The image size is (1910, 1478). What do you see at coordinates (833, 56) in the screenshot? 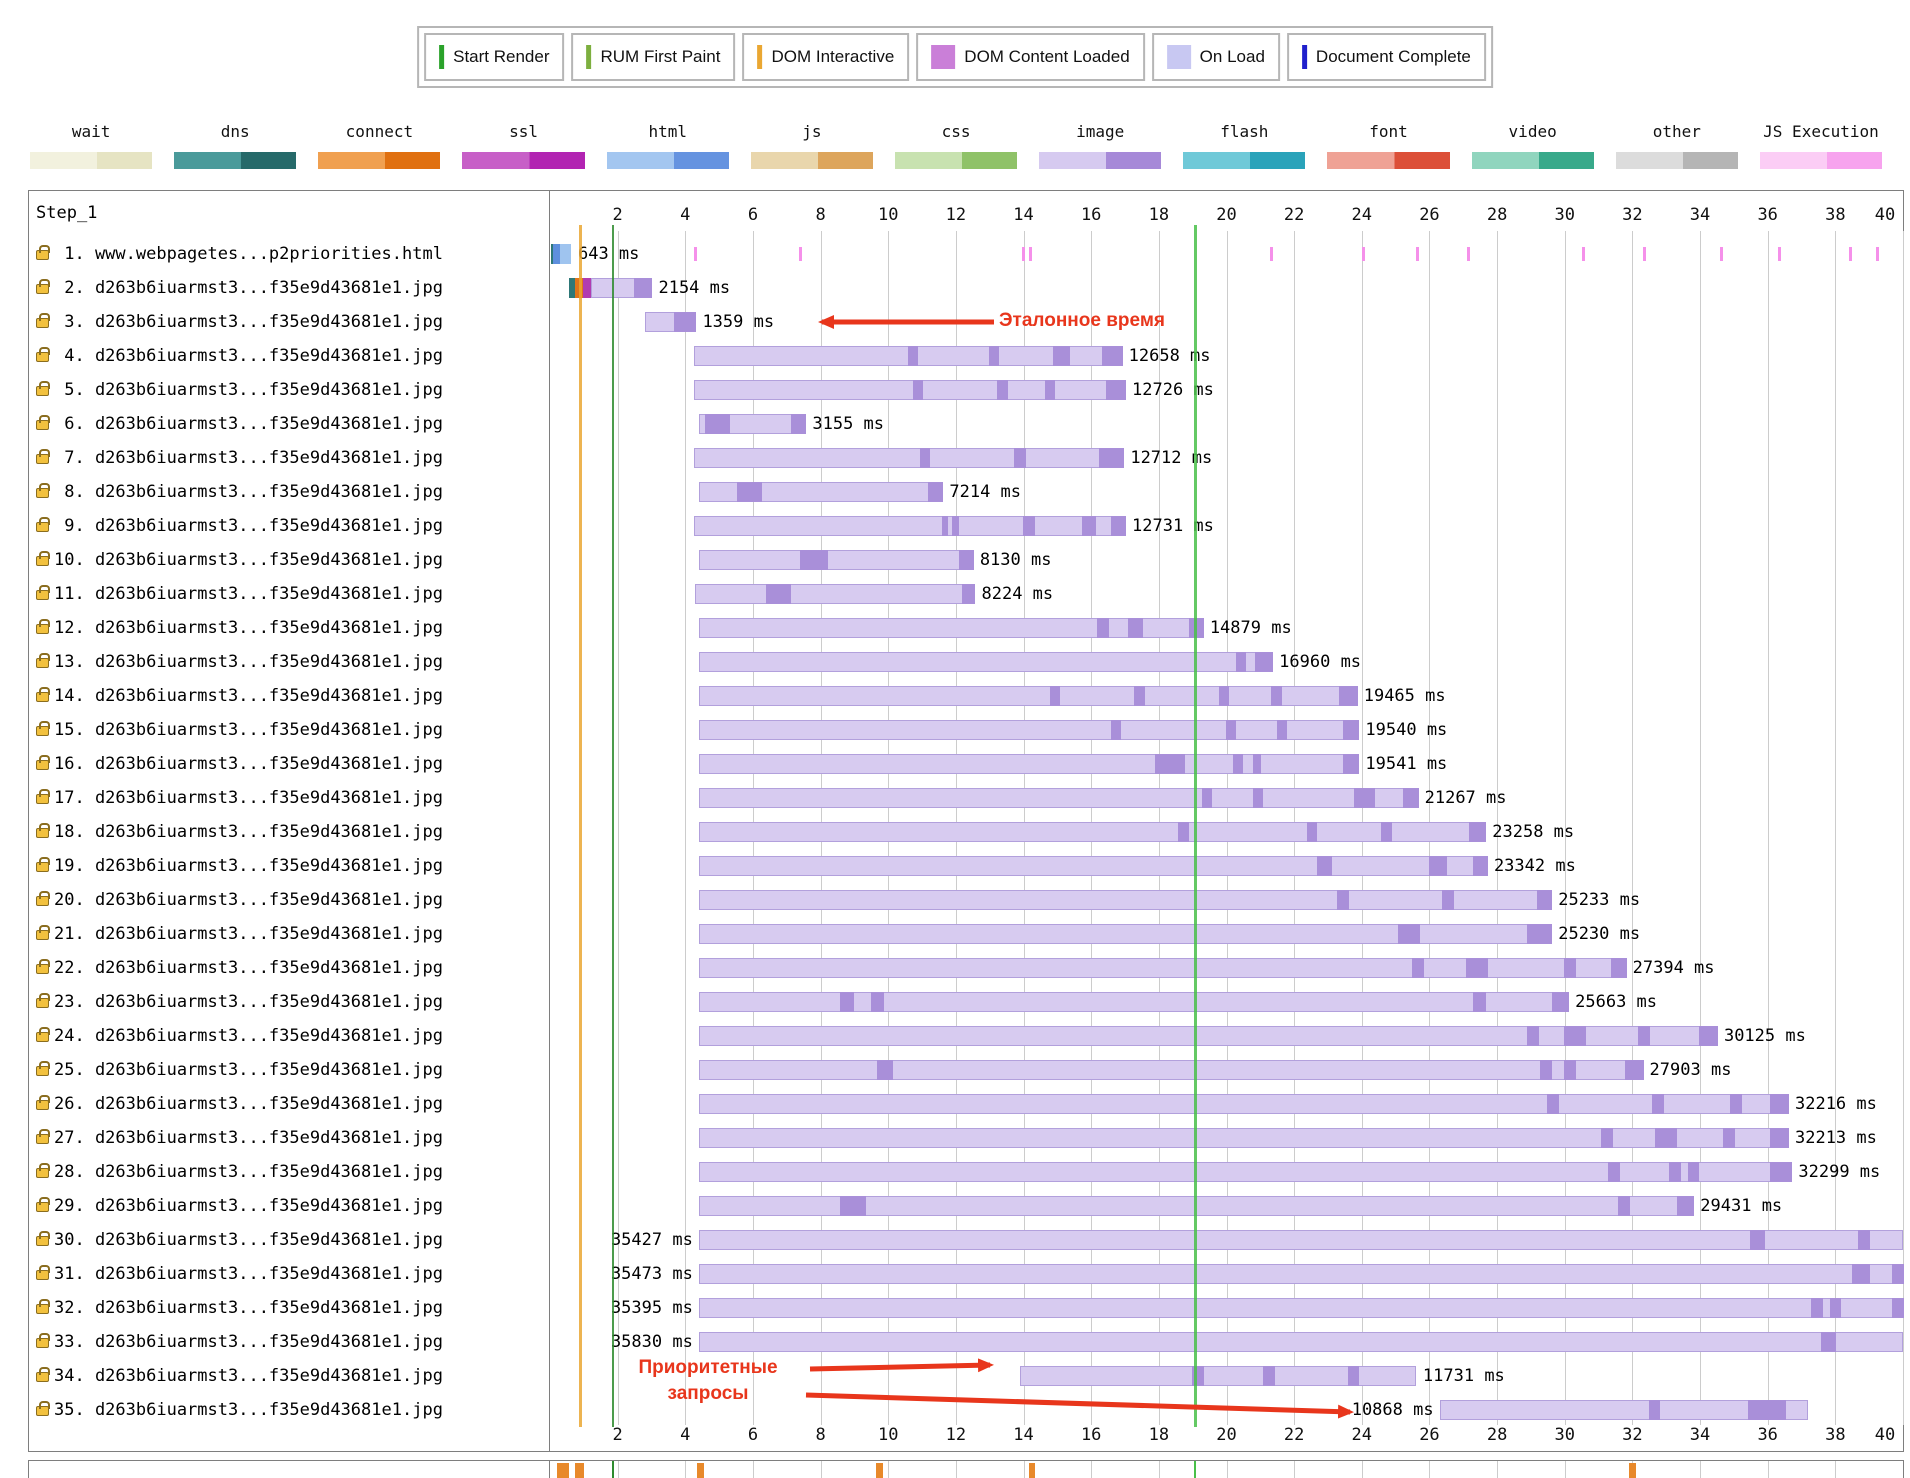
I see `event-legend-label: DOM Interactive` at bounding box center [833, 56].